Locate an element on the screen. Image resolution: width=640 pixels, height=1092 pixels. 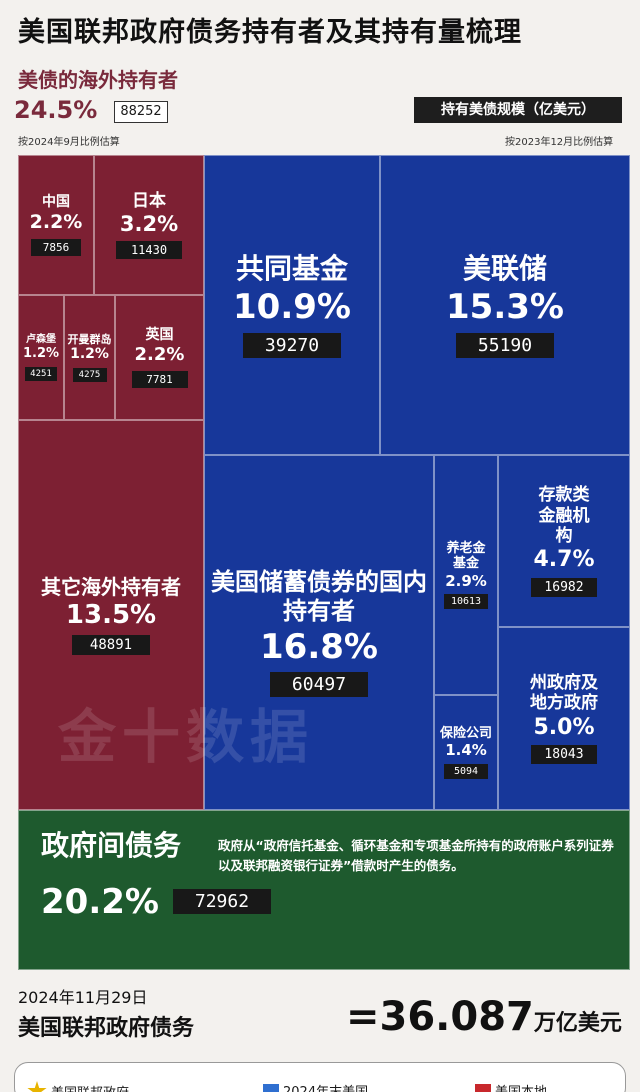
cell-pct: 2.9% is located at coordinates (466, 580).